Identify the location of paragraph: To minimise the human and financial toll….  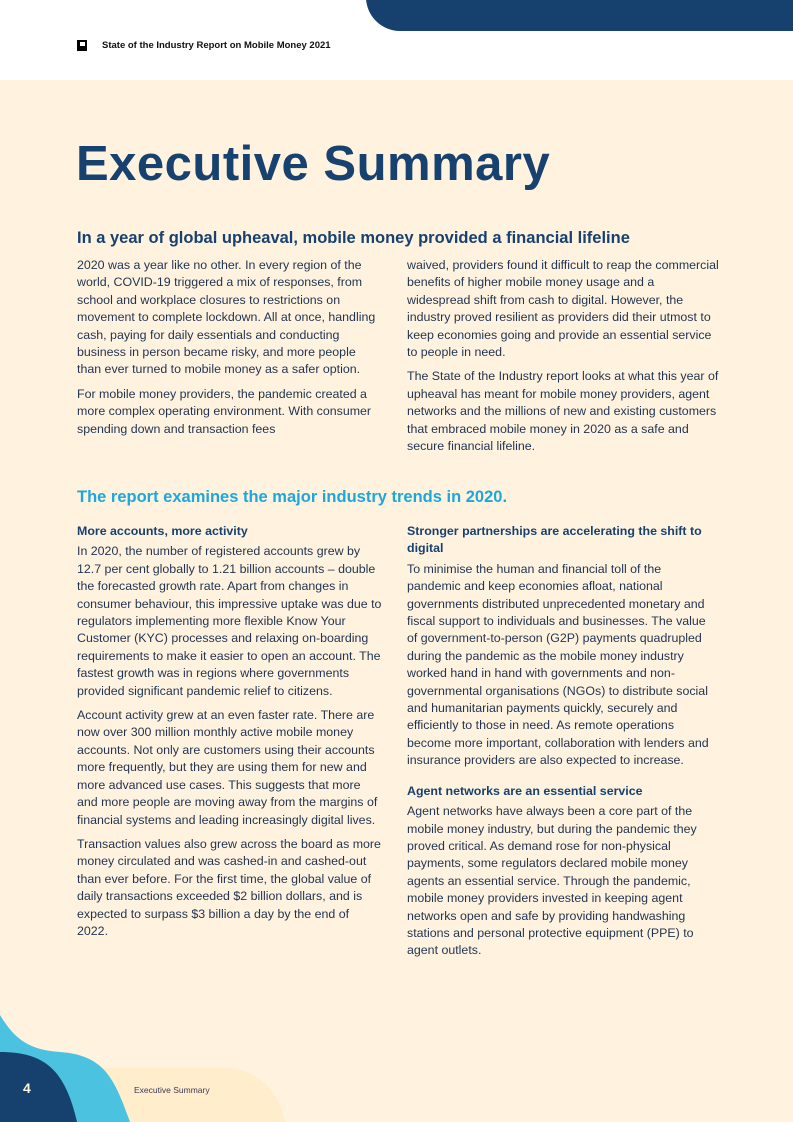
(558, 664).